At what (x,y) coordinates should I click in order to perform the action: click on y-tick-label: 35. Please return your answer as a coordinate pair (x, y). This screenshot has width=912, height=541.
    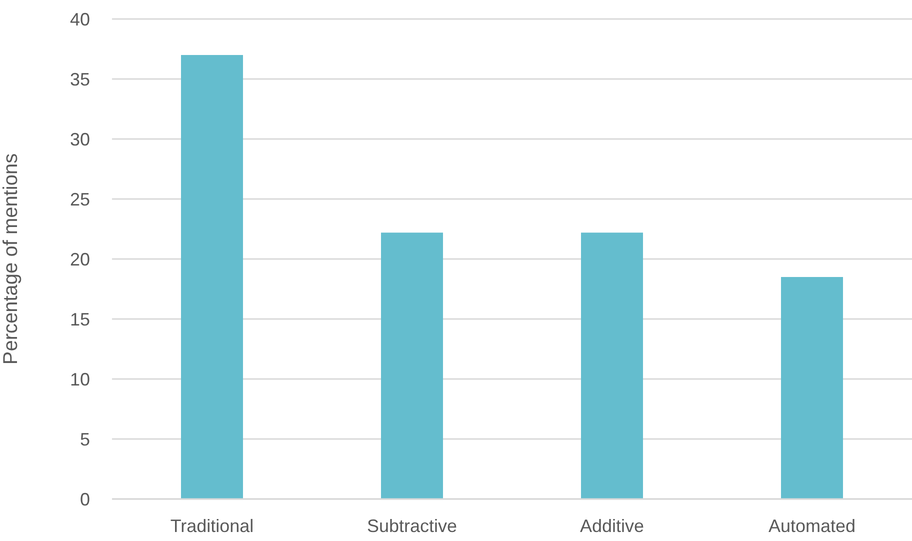
    Looking at the image, I should click on (80, 79).